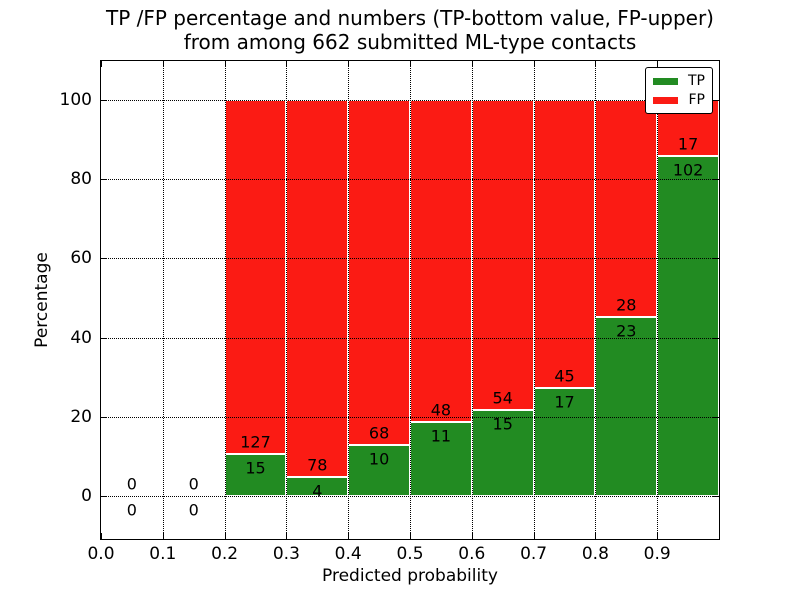 The width and height of the screenshot is (800, 600). I want to click on x-tick-label: 0.3, so click(286, 554).